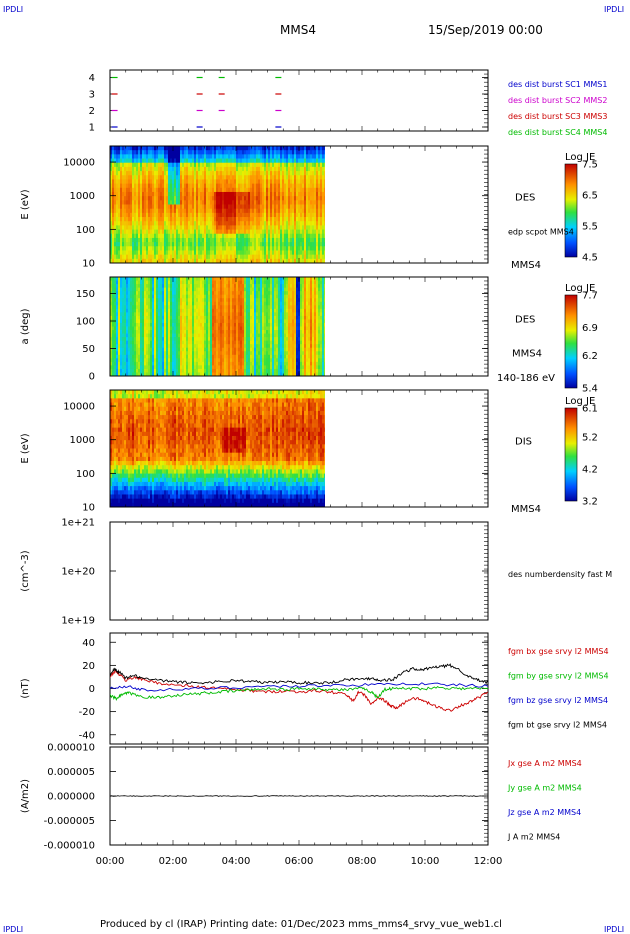  What do you see at coordinates (590, 389) in the screenshot?
I see `des-pitch-colorbar-tick-5.4: 5.4` at bounding box center [590, 389].